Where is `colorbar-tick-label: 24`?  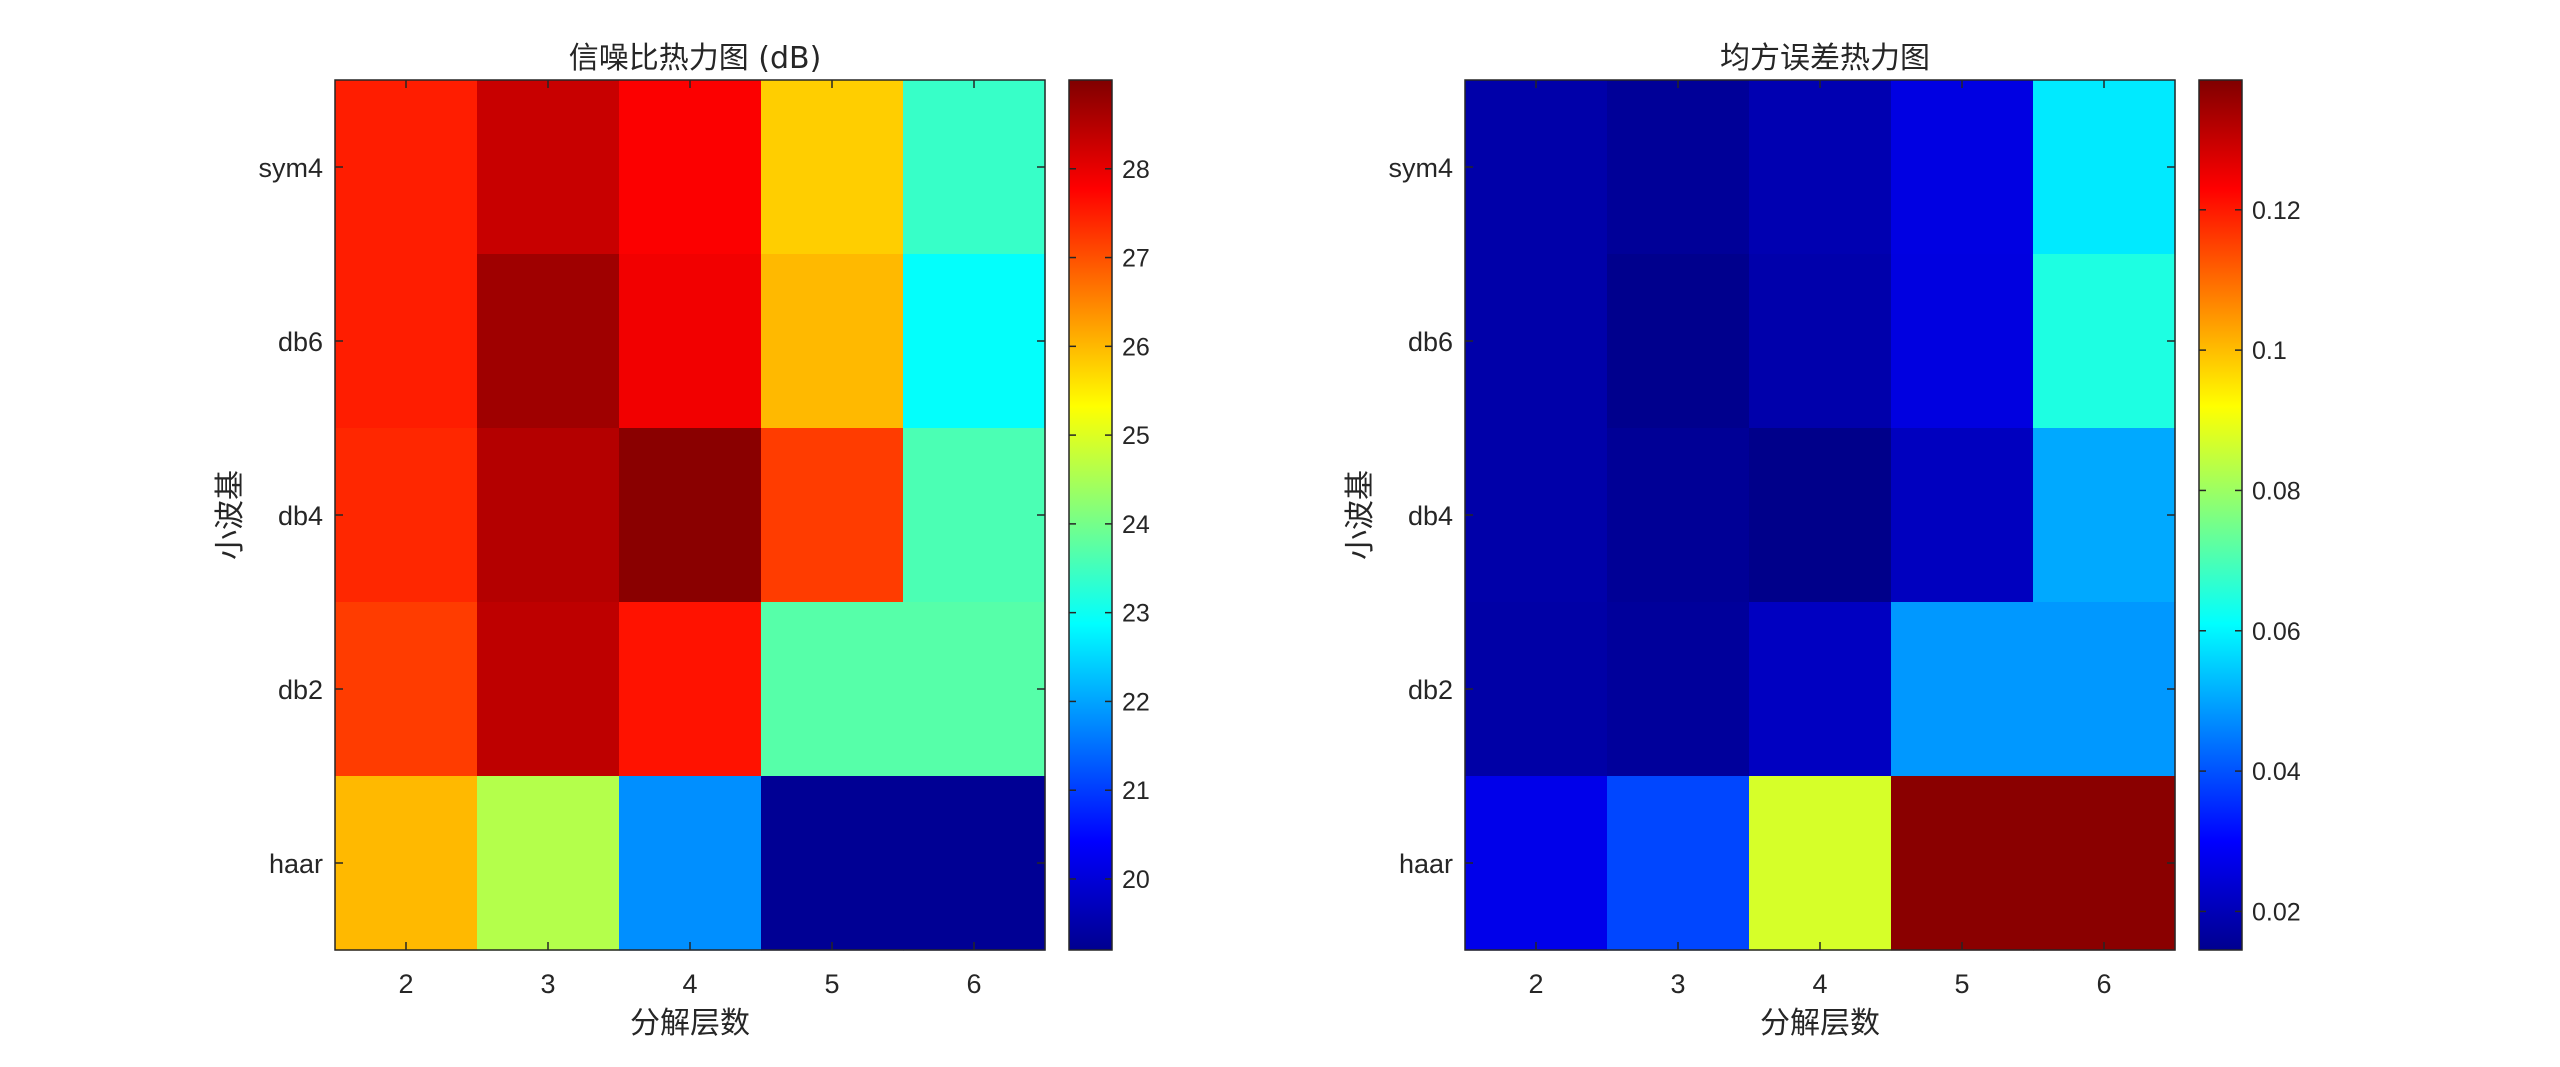
colorbar-tick-label: 24 is located at coordinates (1136, 525).